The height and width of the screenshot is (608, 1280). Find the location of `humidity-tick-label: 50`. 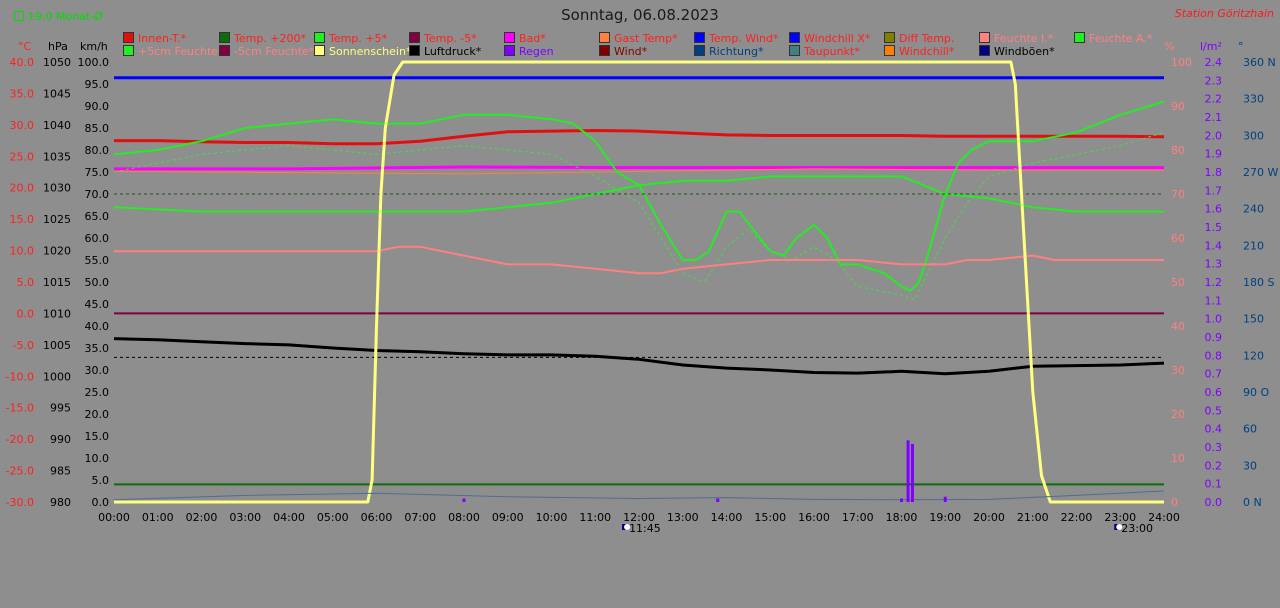

humidity-tick-label: 50 is located at coordinates (1178, 282).